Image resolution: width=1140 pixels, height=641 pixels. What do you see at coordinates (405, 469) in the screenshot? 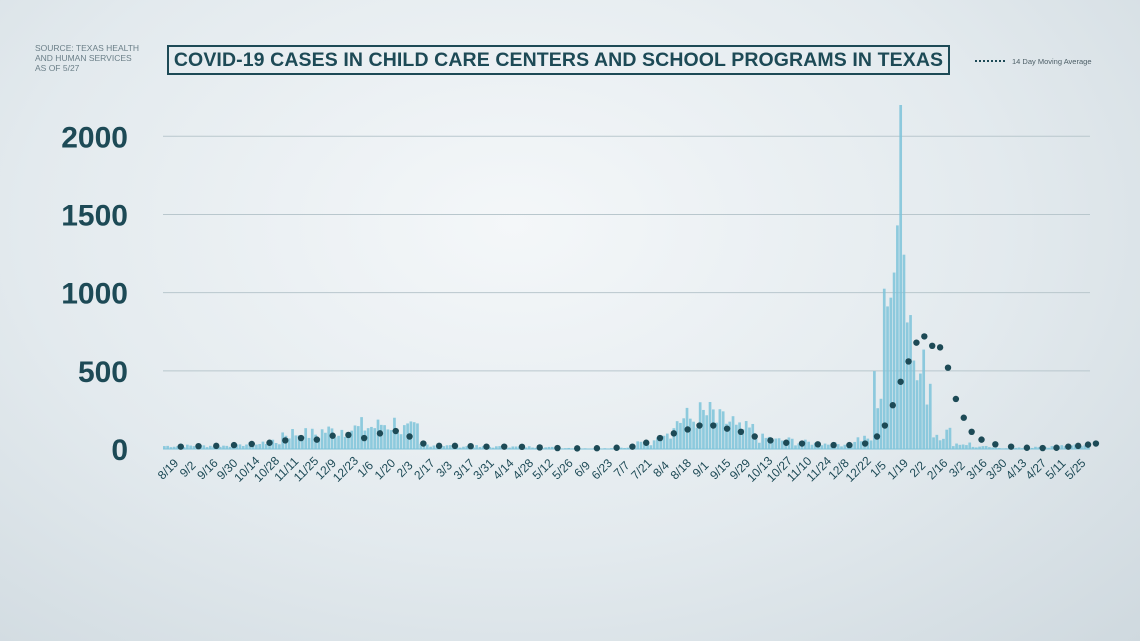
I see `x-tick-label: 2/3` at bounding box center [405, 469].